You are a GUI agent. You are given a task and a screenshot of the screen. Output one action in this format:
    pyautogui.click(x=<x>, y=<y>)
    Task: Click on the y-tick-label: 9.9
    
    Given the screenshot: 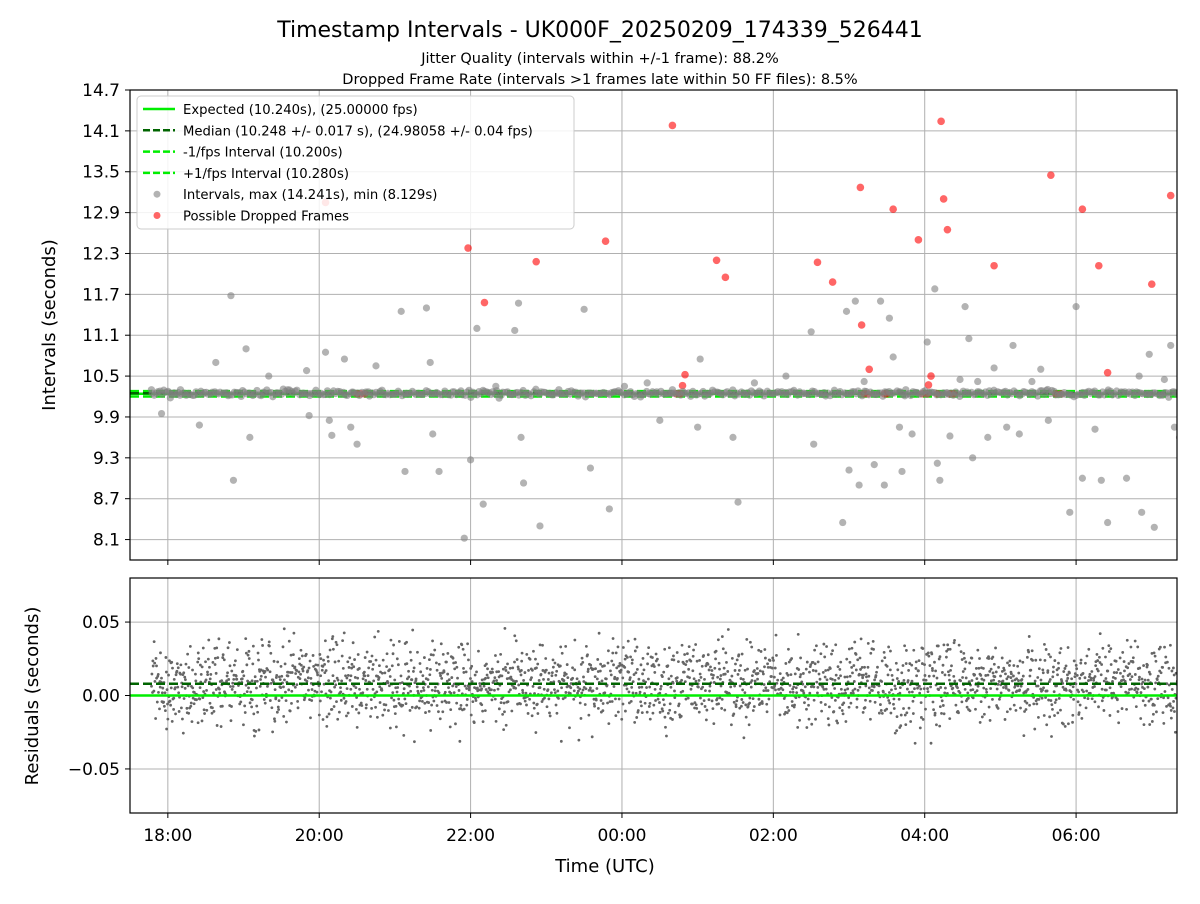 What is the action you would take?
    pyautogui.click(x=106, y=418)
    